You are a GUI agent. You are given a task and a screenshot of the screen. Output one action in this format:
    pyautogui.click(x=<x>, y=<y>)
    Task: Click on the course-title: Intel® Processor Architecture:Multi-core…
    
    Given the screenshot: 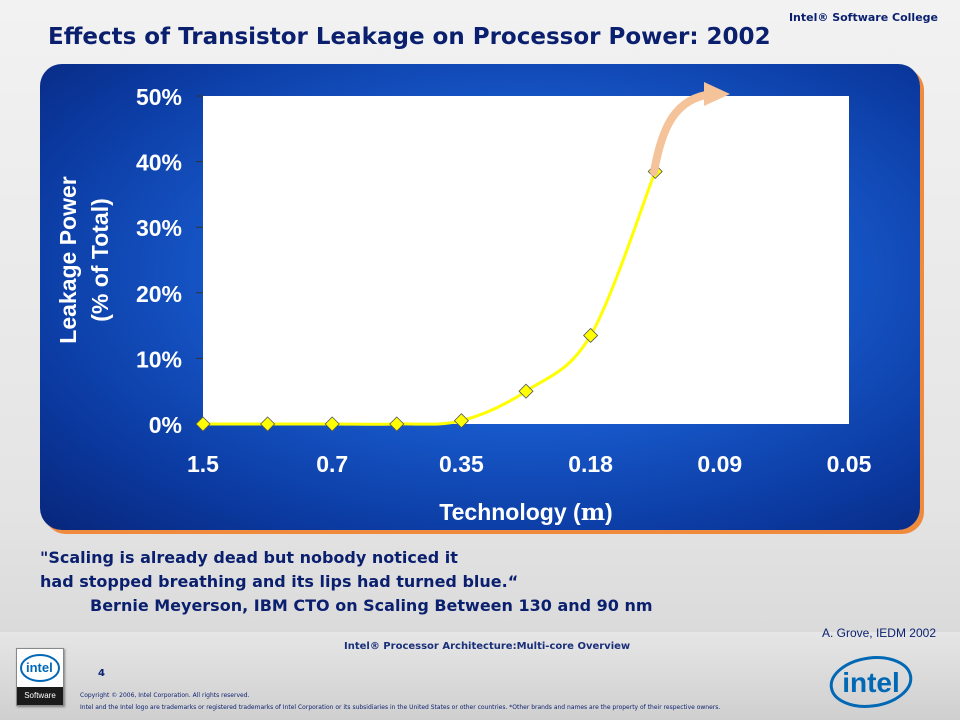 What is the action you would take?
    pyautogui.click(x=487, y=646)
    